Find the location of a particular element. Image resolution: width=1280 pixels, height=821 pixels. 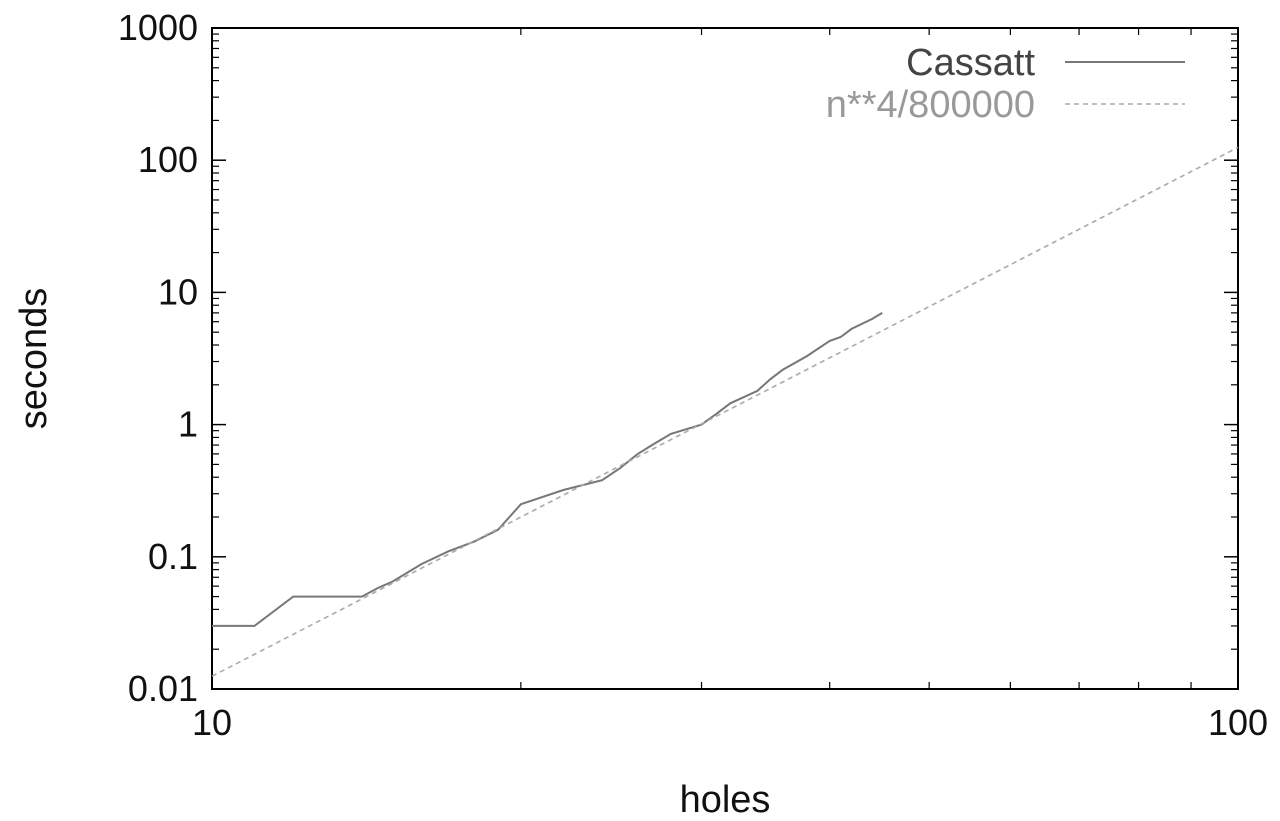

legend-label-fit: n**4/800000 is located at coordinates (930, 105).